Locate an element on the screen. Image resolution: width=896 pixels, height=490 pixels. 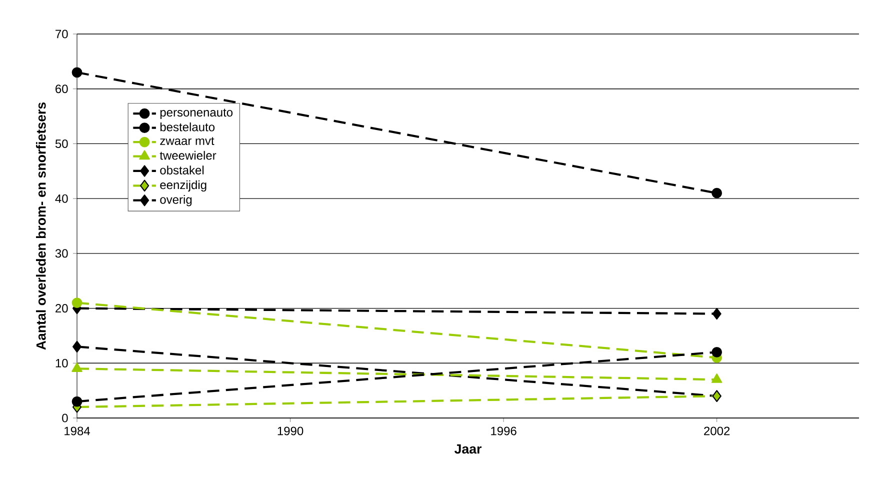
x-axis-title: Jaar is located at coordinates (468, 449).